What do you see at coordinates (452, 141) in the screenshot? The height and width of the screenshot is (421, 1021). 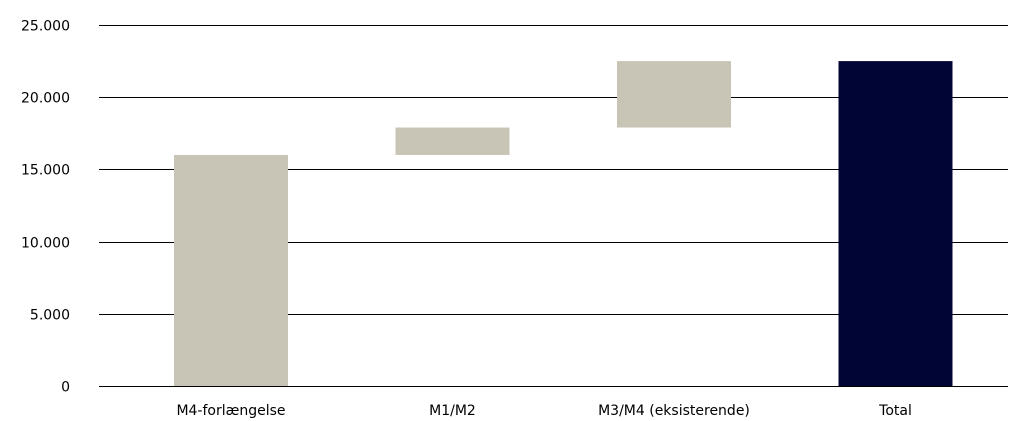 I see `bar-m1-m2` at bounding box center [452, 141].